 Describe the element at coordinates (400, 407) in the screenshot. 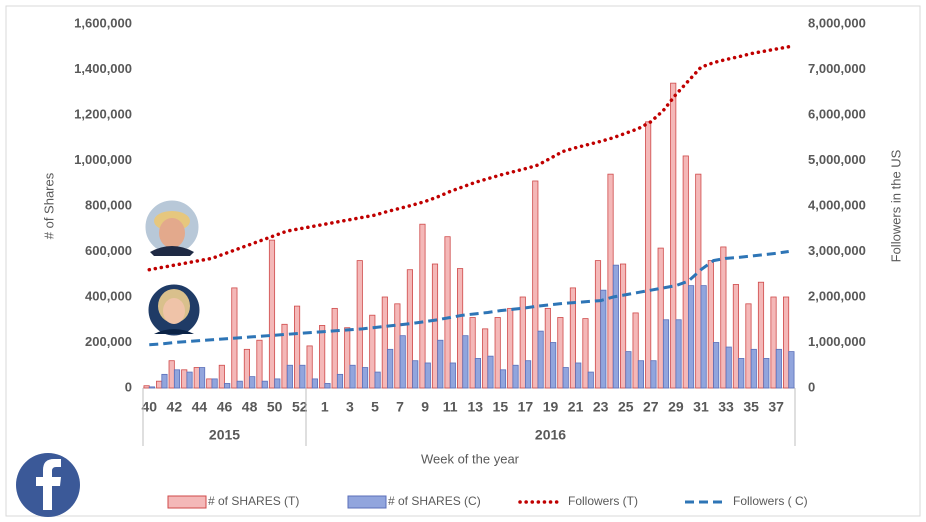

I see `x-tick-label: 7` at that location.